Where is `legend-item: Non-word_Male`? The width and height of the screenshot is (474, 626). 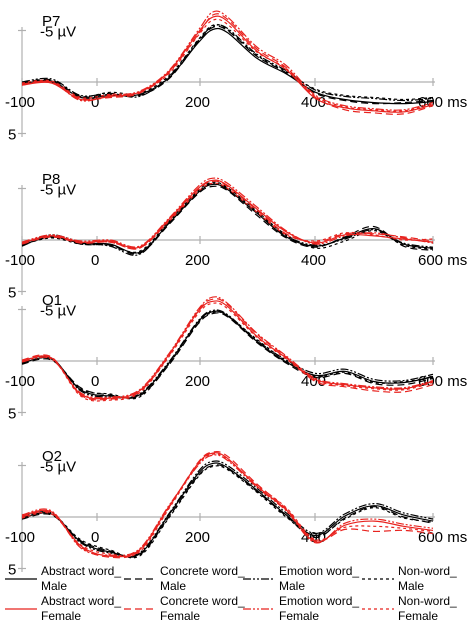 legend-item: Non-word_Male is located at coordinates (409, 578).